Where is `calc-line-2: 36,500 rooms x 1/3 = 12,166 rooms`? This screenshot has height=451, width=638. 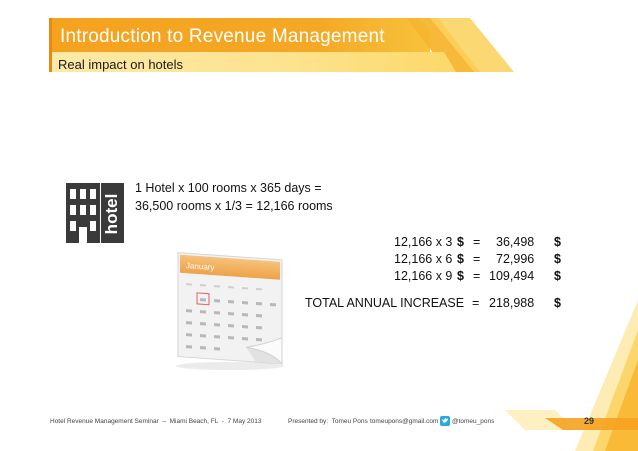 calc-line-2: 36,500 rooms x 1/3 = 12,166 rooms is located at coordinates (234, 206).